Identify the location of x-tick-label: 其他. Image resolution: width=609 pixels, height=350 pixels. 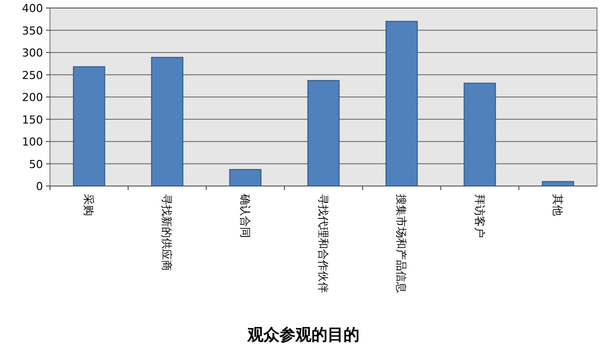
(557, 205).